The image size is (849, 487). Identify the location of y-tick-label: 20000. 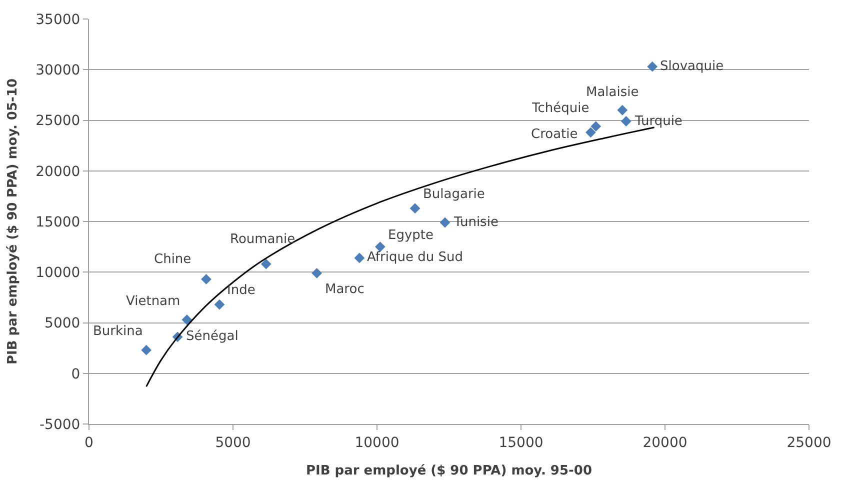
(58, 172).